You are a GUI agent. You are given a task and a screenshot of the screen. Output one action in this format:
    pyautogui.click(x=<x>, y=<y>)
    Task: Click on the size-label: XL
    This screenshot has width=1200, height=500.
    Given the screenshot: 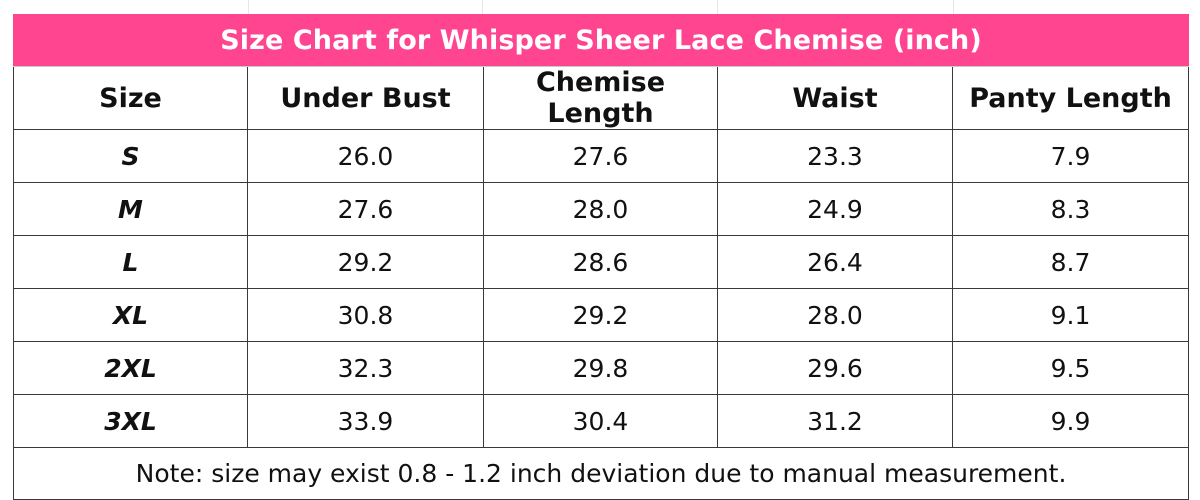 What is the action you would take?
    pyautogui.click(x=130, y=315)
    